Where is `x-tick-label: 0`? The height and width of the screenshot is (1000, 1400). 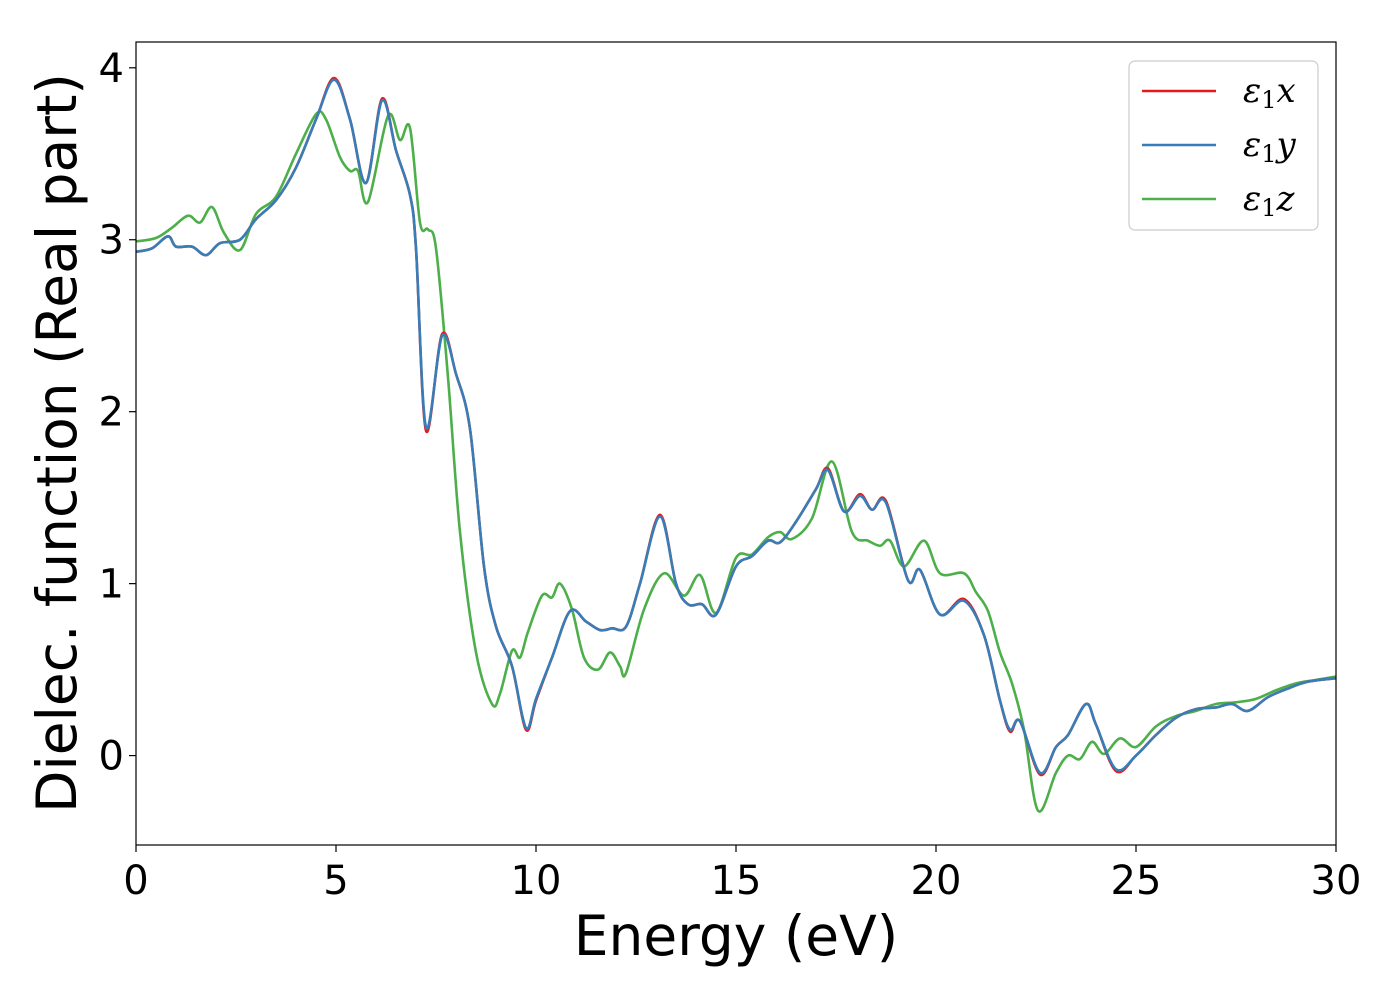 x-tick-label: 0 is located at coordinates (135, 881).